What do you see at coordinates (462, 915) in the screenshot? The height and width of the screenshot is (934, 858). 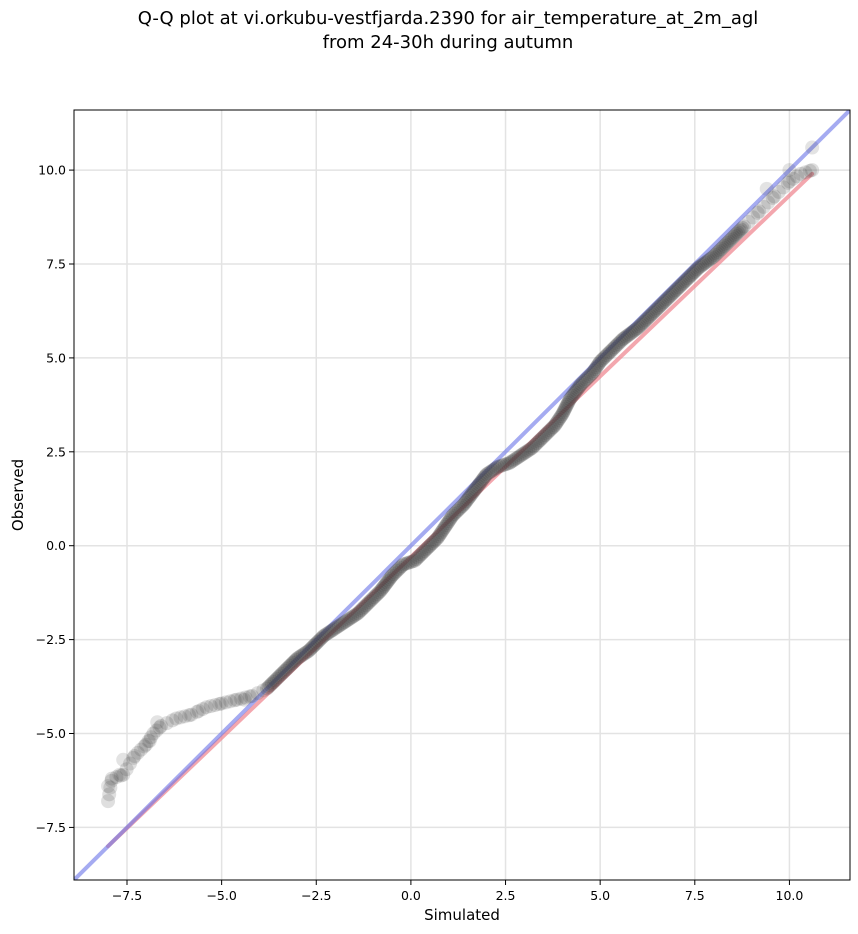 I see `x-axis-label: Simulated` at bounding box center [462, 915].